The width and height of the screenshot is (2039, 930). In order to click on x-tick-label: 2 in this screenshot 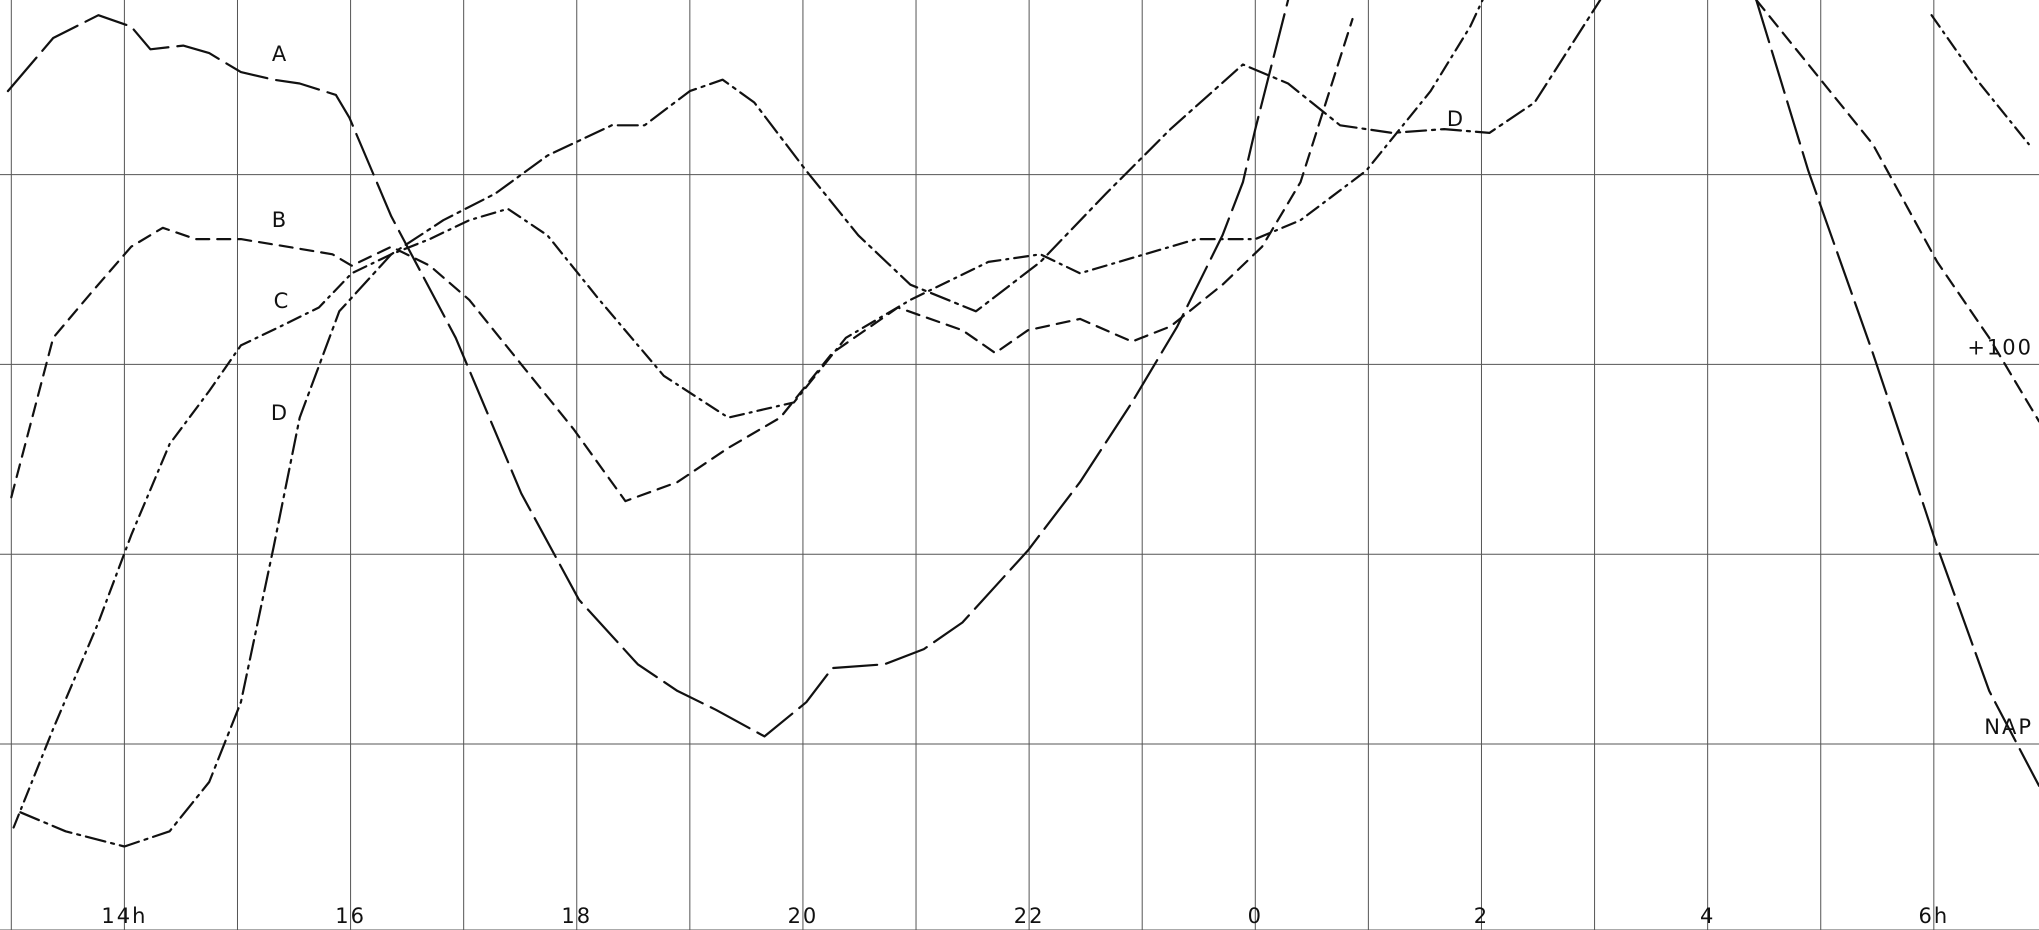, I will do `click(1481, 916)`.